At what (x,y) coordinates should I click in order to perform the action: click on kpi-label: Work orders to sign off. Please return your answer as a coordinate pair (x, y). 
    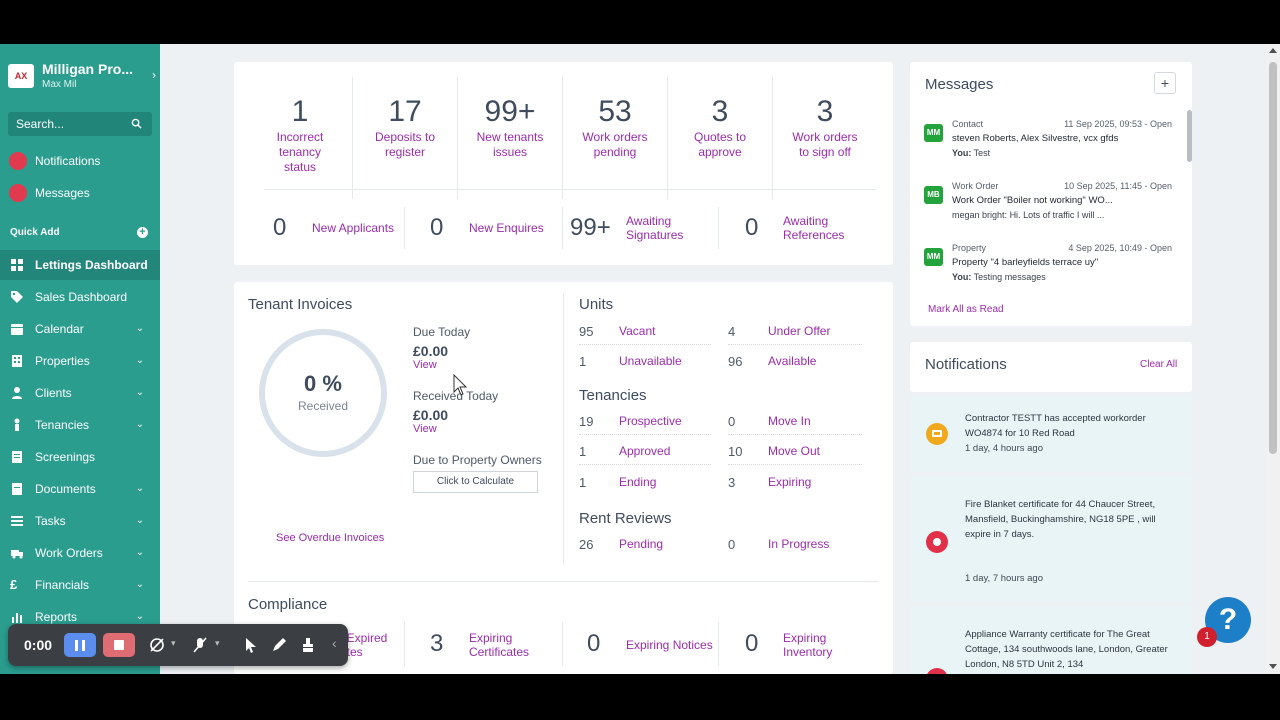
    Looking at the image, I should click on (825, 144).